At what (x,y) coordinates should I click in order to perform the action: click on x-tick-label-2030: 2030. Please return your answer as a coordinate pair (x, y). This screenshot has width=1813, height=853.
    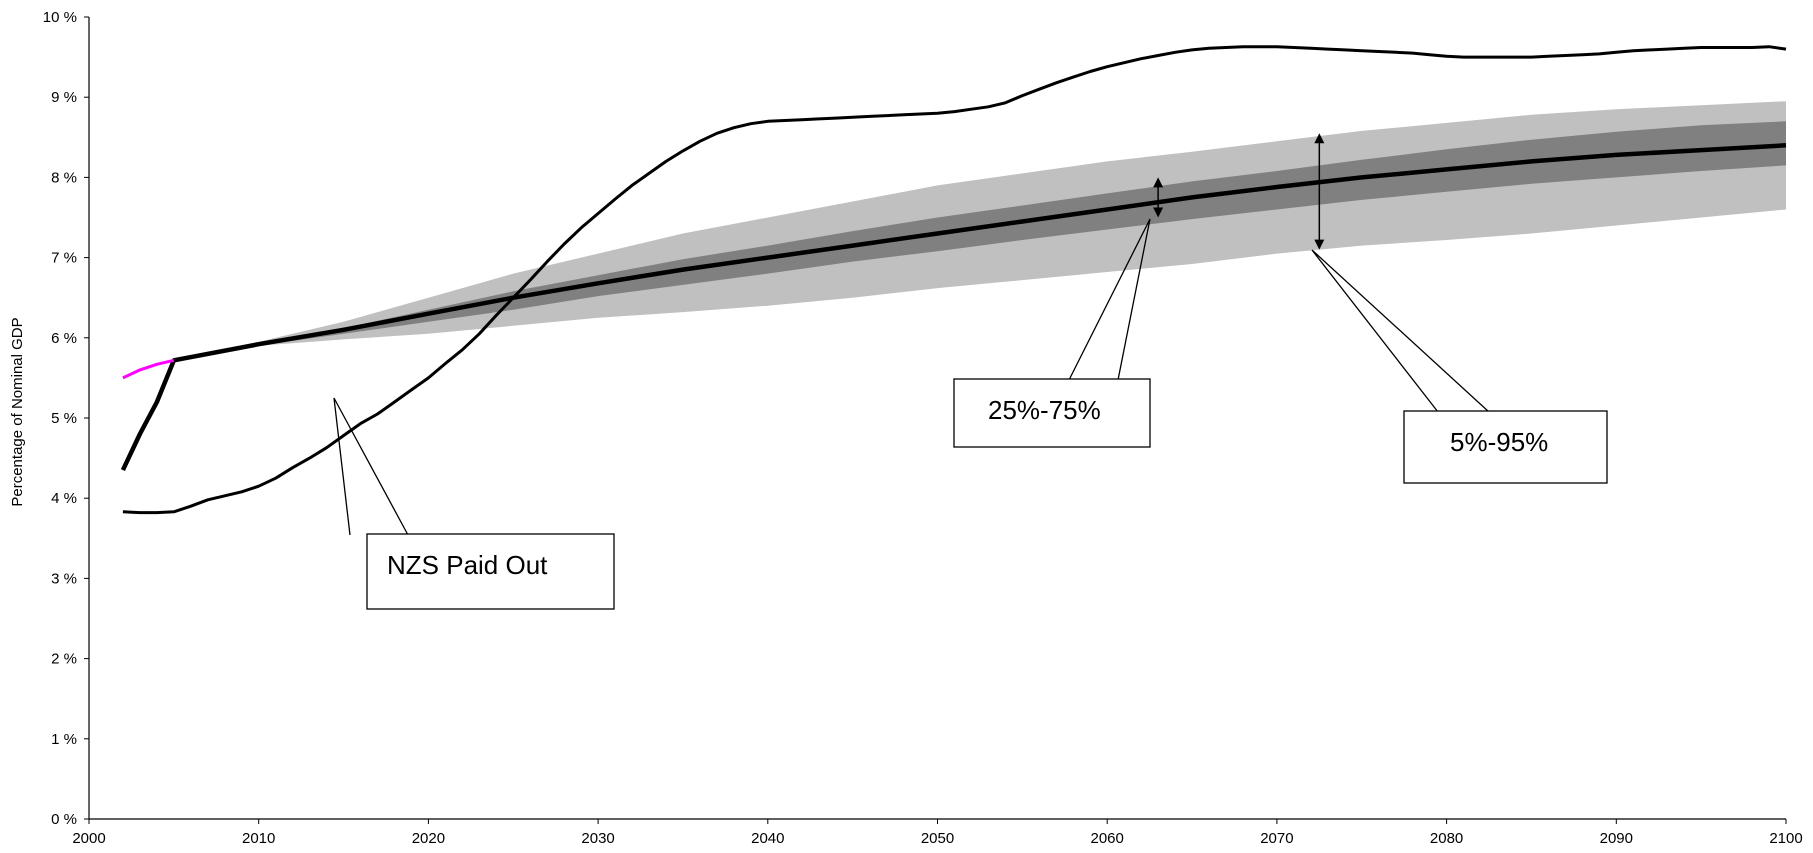
    Looking at the image, I should click on (597, 838).